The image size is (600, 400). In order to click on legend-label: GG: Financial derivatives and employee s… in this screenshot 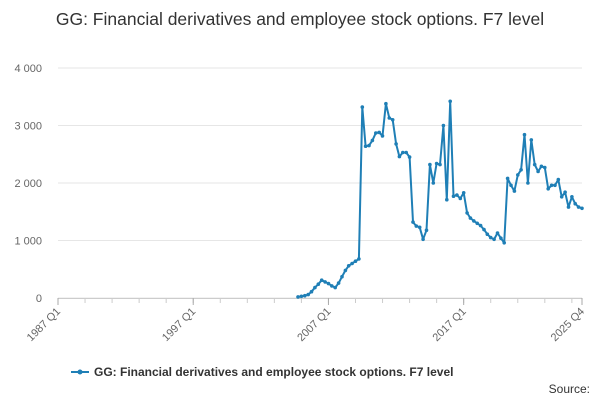, I will do `click(273, 372)`.